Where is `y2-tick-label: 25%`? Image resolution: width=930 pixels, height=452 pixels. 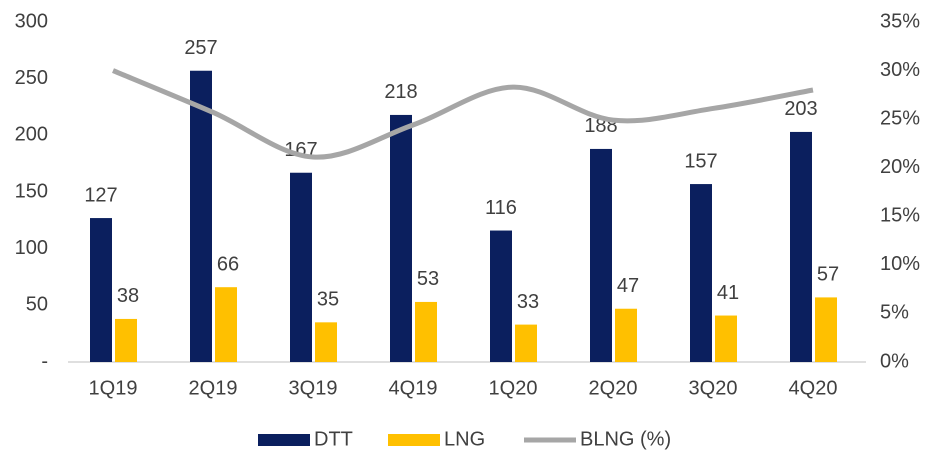 y2-tick-label: 25% is located at coordinates (900, 118).